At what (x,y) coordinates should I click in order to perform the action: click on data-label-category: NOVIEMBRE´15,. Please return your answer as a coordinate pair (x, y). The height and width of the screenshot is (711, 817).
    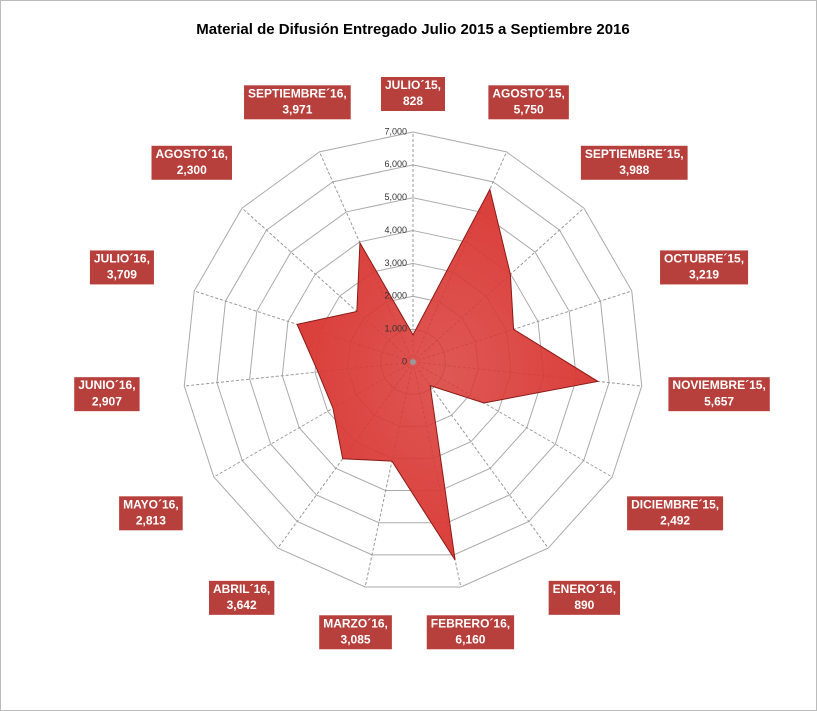
    Looking at the image, I should click on (718, 385).